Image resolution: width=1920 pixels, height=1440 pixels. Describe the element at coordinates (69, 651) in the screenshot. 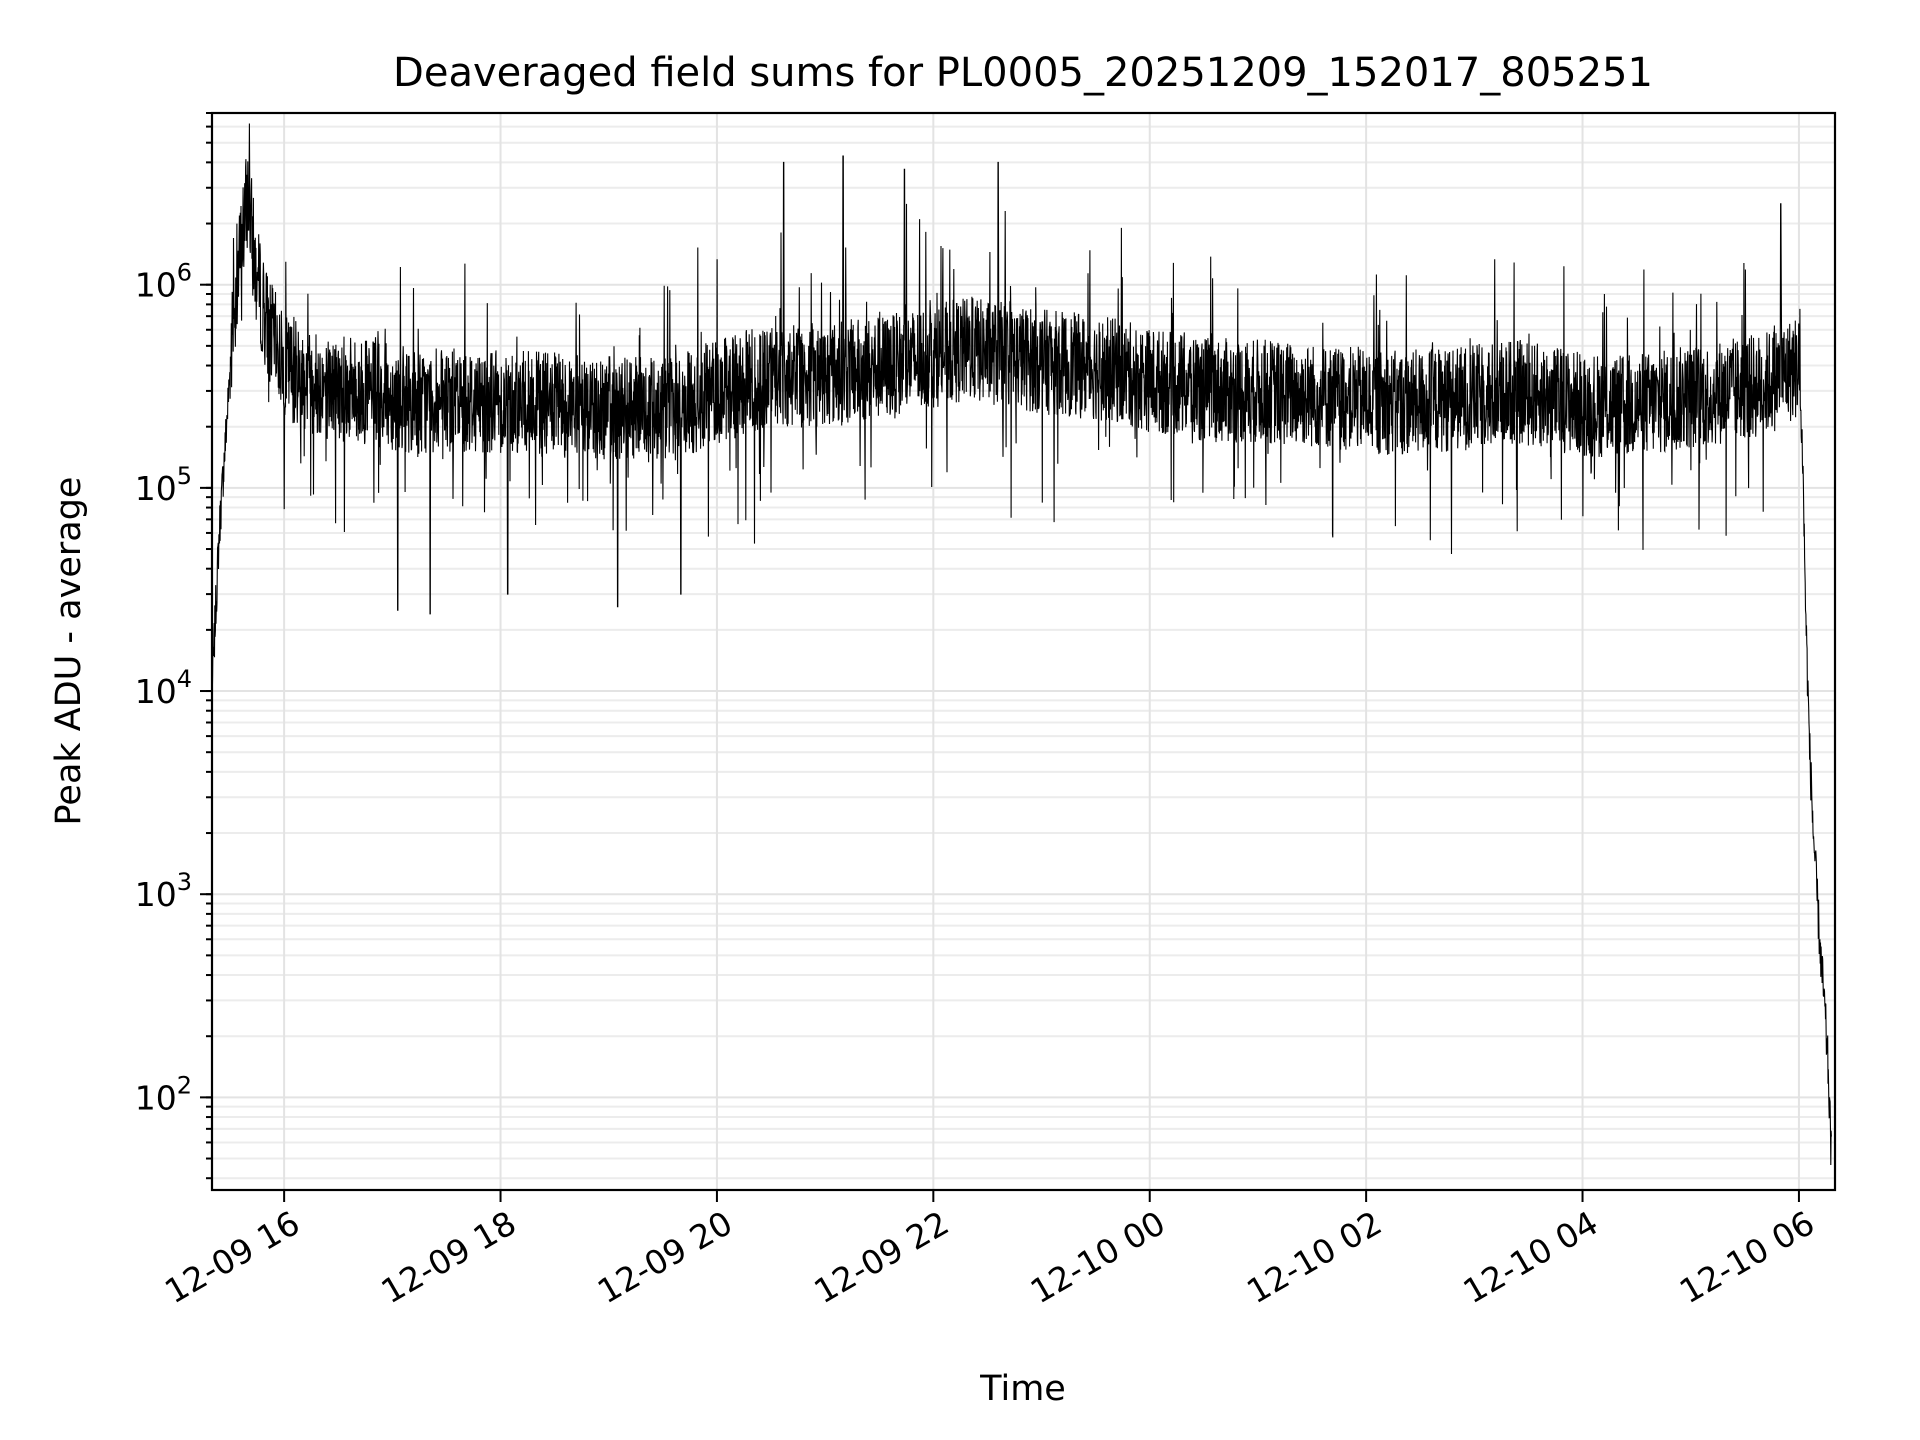

I see `y-axis-label: Peak ADU - average` at that location.